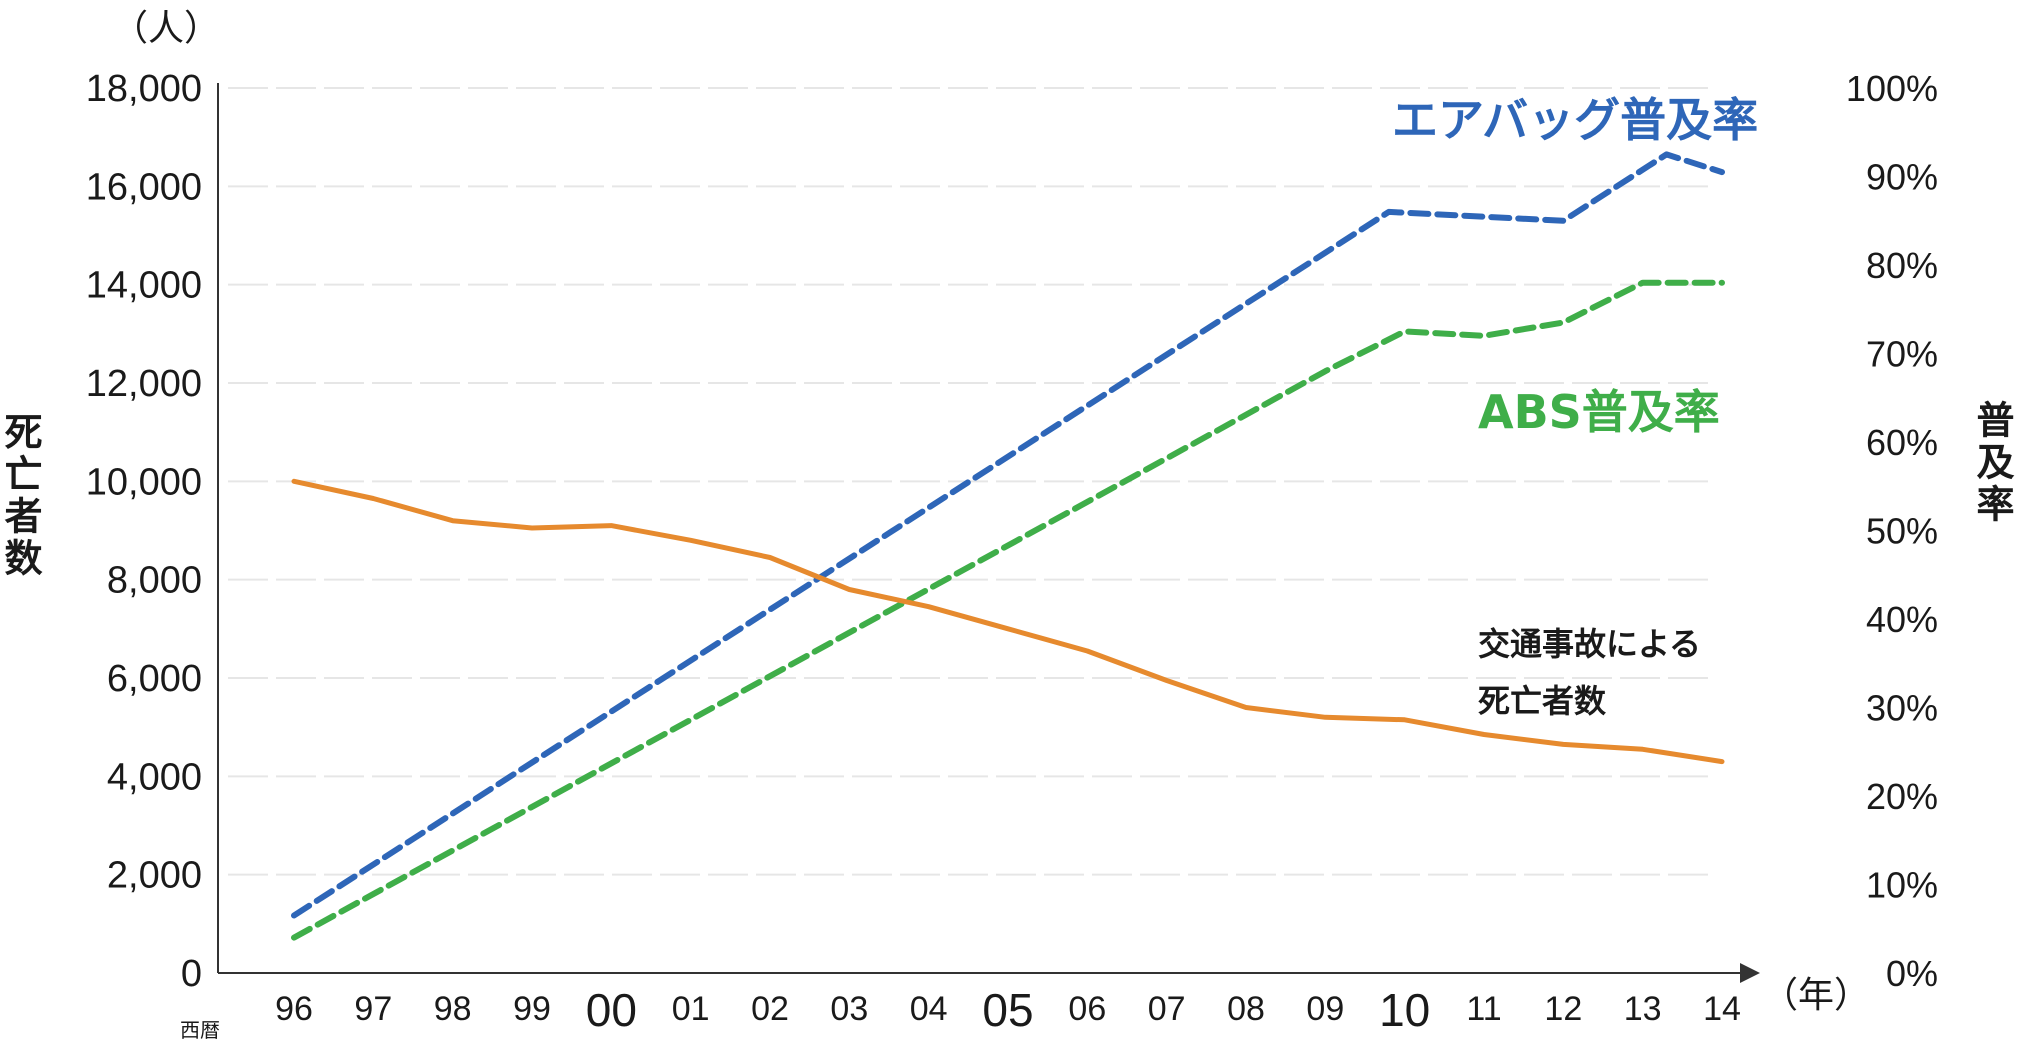 This screenshot has width=2029, height=1042. Describe the element at coordinates (1325, 1009) in the screenshot. I see `x-tick-label: 09` at that location.